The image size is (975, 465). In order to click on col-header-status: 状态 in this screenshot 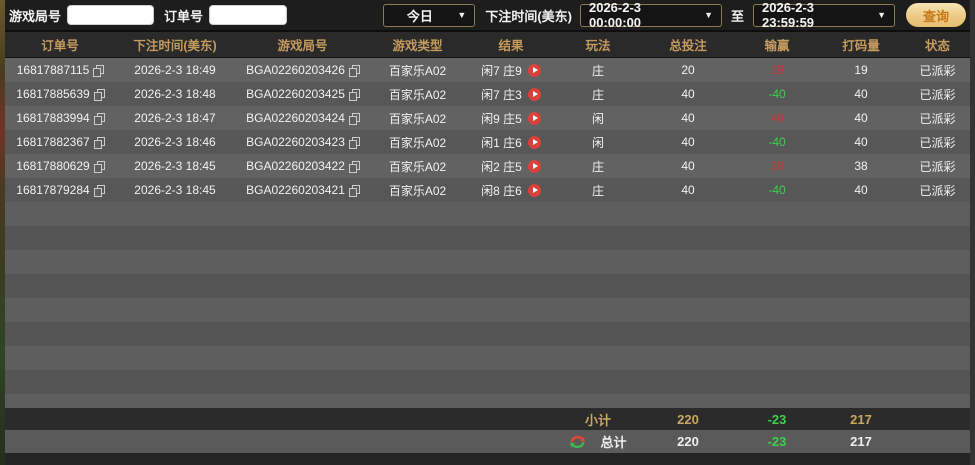, I will do `click(937, 46)`.